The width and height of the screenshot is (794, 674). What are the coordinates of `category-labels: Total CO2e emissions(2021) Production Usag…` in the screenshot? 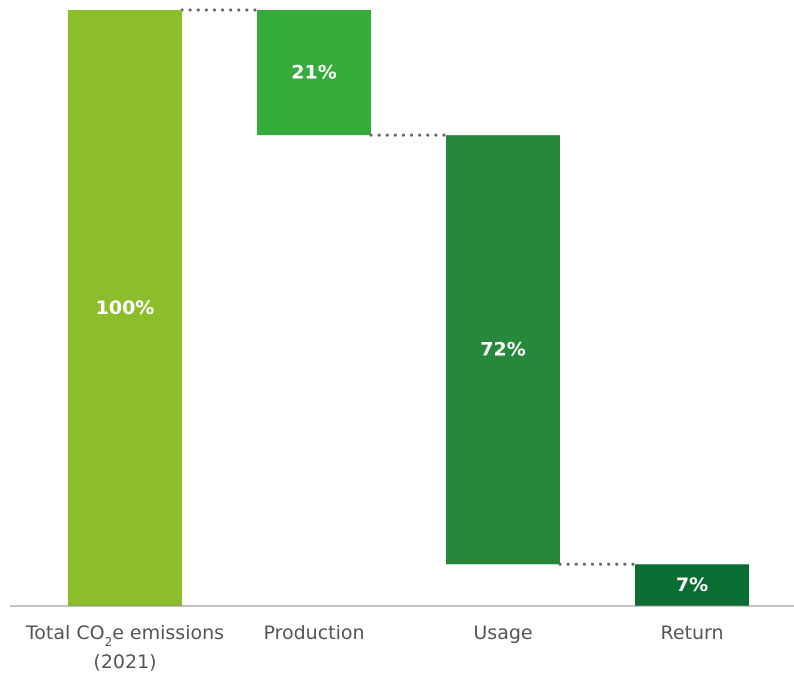 It's located at (374, 647).